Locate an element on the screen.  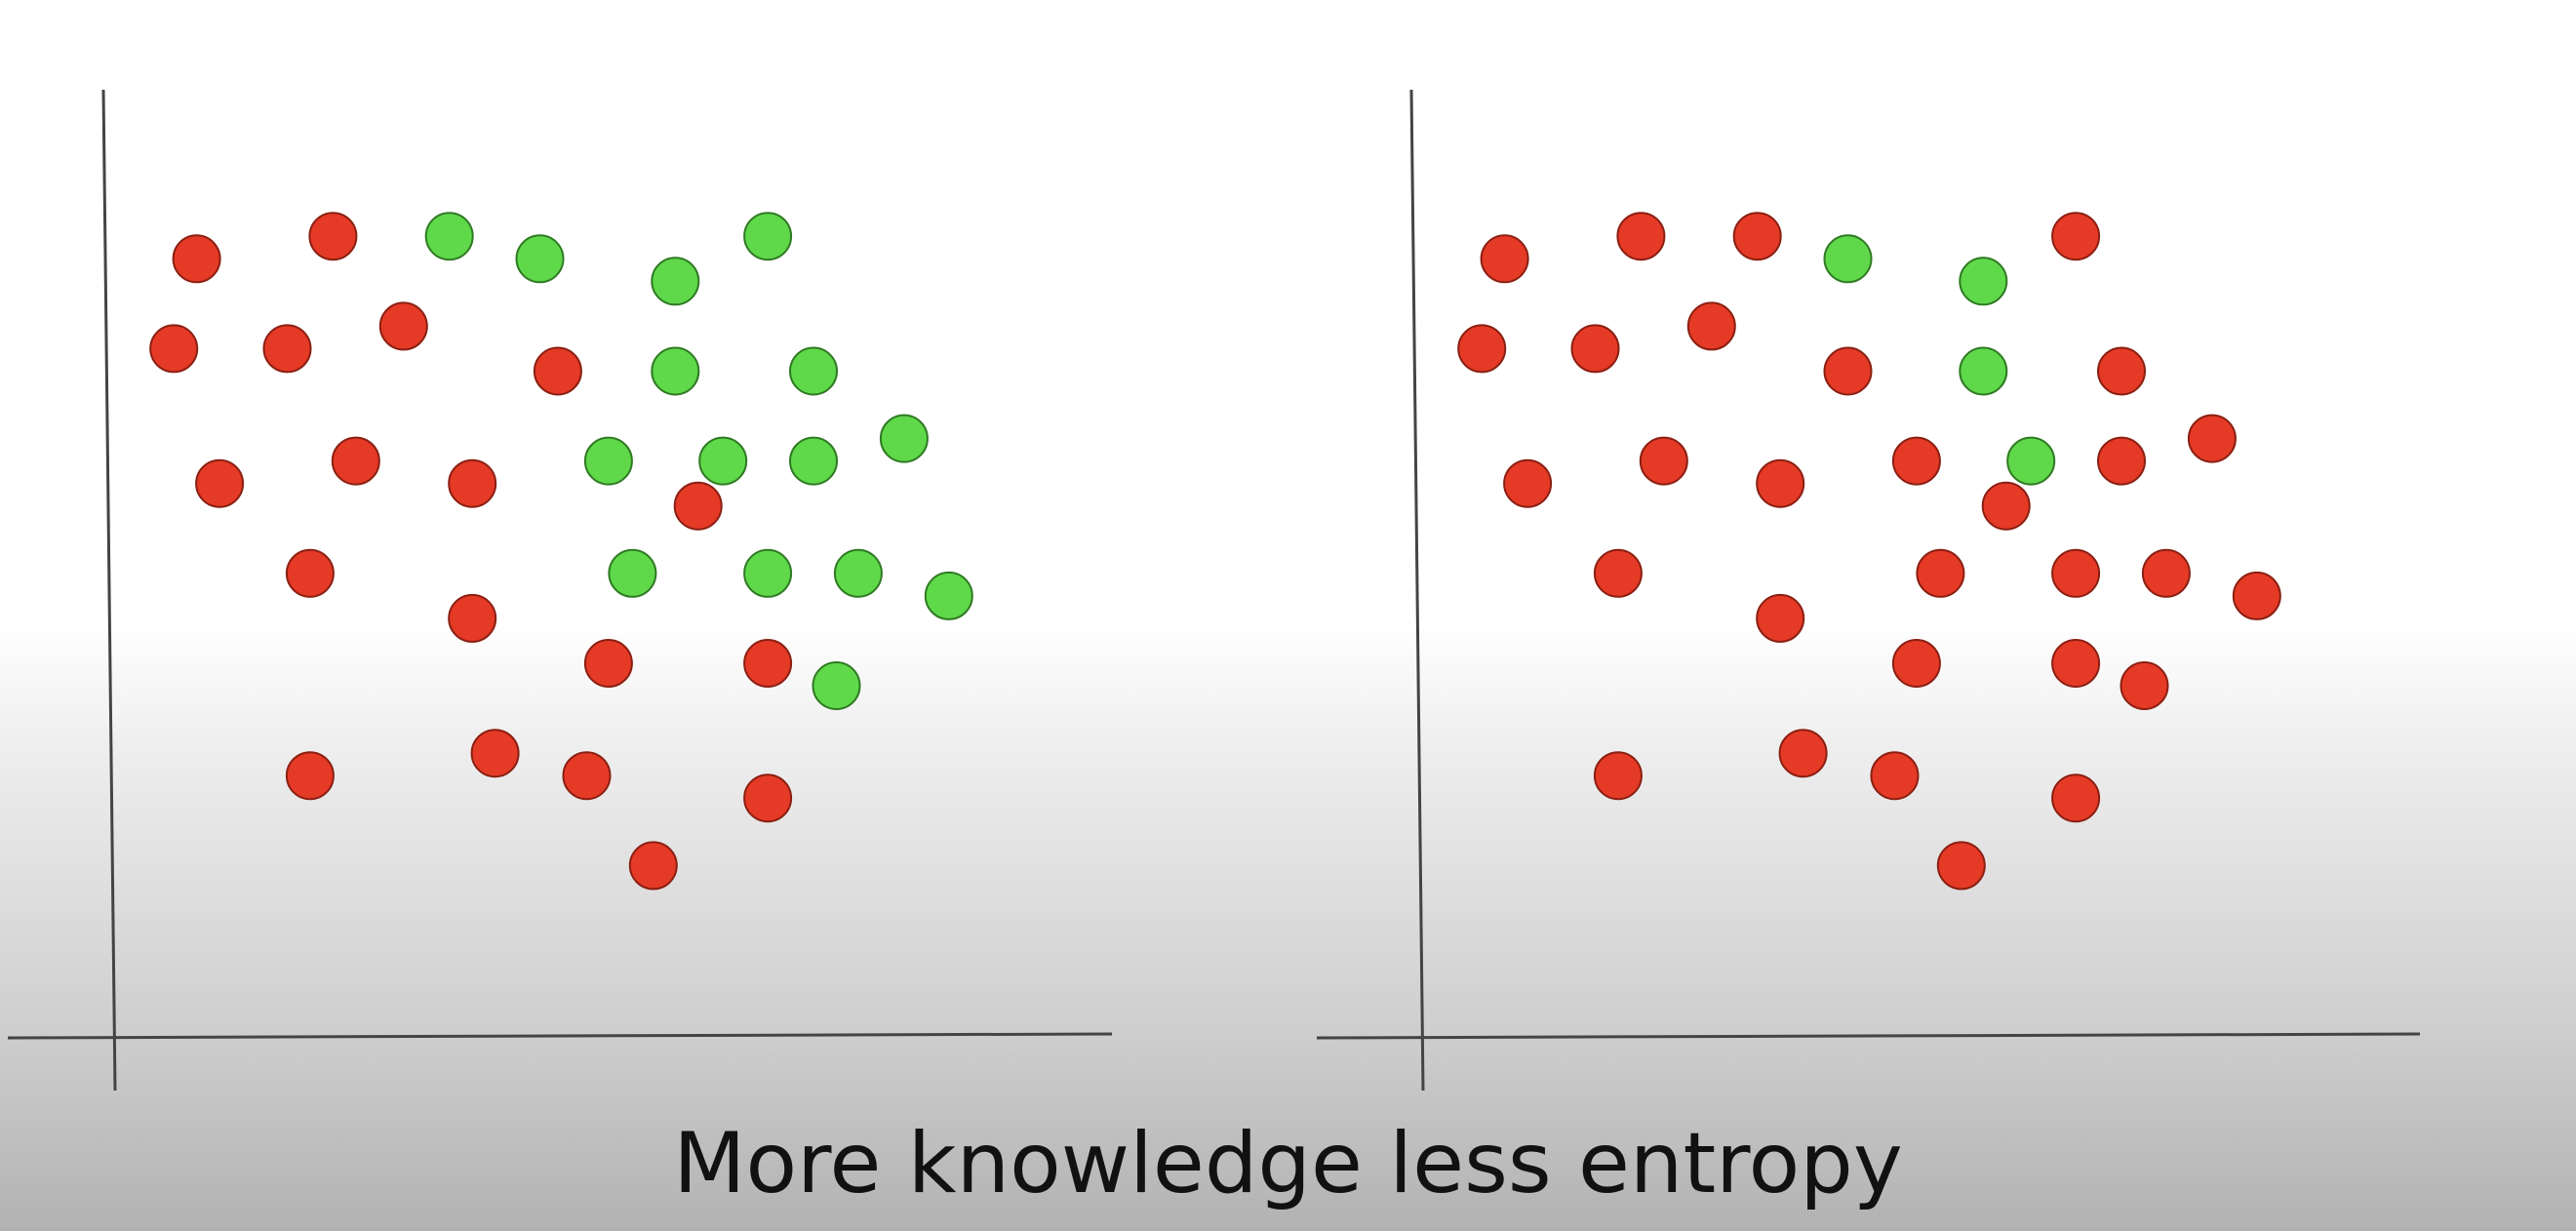
y-axis-right is located at coordinates (1417, 590).